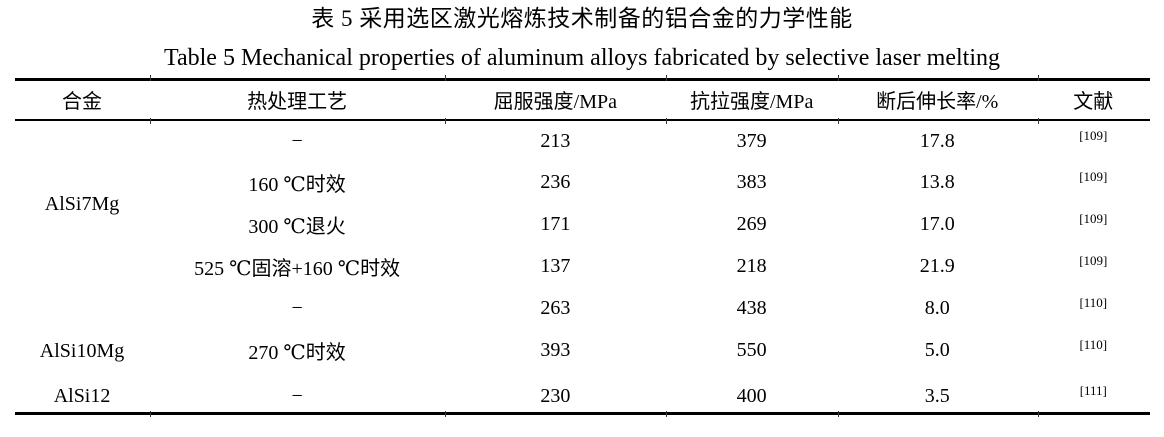 The image size is (1164, 437). I want to click on column-header-reference: 文献, so click(1093, 100).